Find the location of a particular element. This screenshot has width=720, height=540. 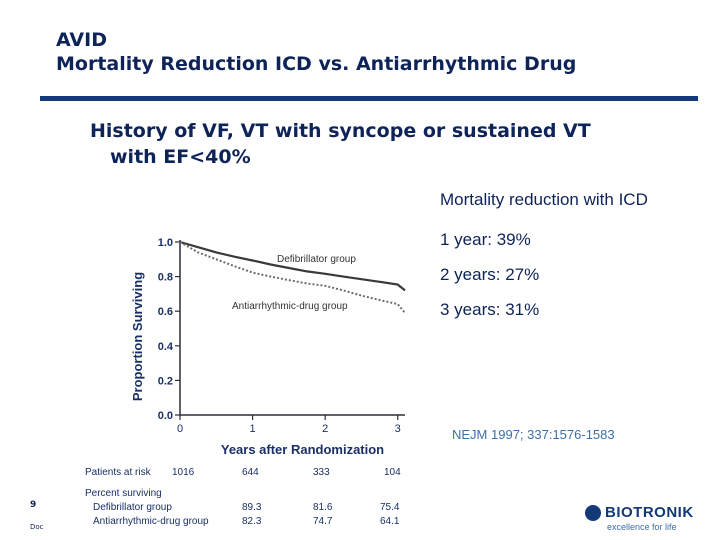

logo-name: BIOTRONIK is located at coordinates (649, 512).